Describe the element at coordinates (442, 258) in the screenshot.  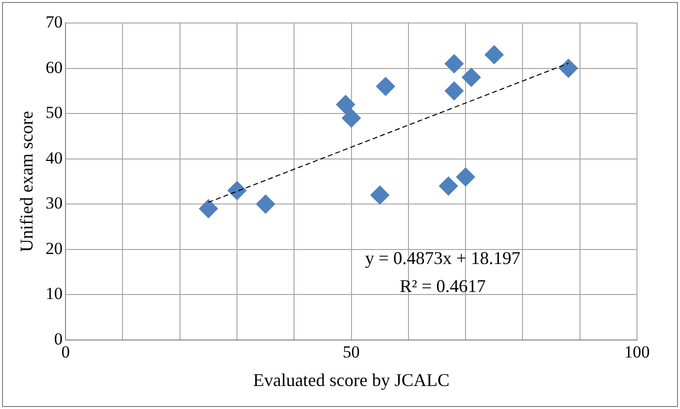
I see `annotation: y = 0.4873x + 18.197` at that location.